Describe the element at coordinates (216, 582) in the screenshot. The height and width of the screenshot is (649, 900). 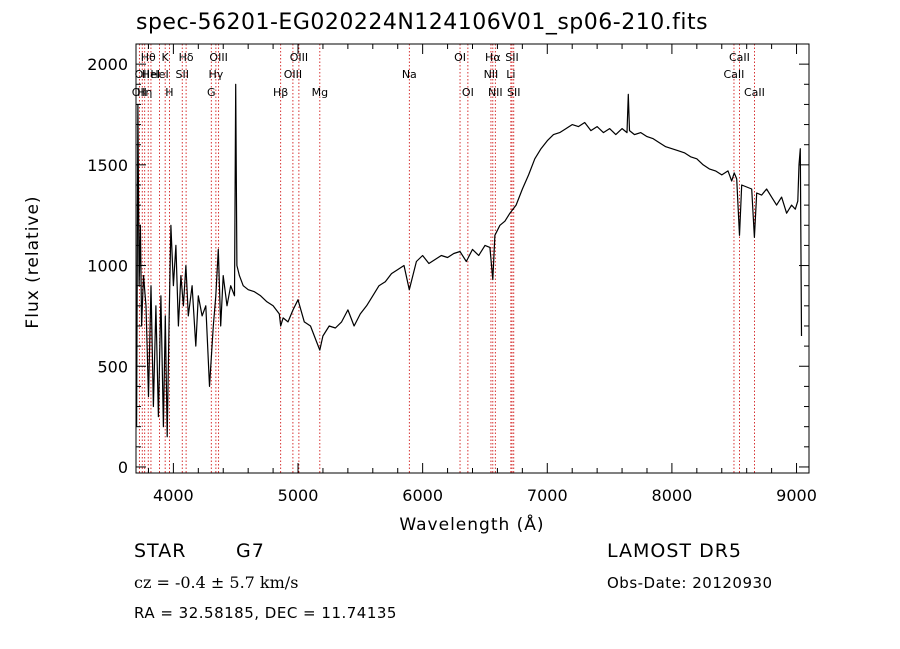
I see `redshift-value: cz = -0.4 ± 5.7 km/s` at that location.